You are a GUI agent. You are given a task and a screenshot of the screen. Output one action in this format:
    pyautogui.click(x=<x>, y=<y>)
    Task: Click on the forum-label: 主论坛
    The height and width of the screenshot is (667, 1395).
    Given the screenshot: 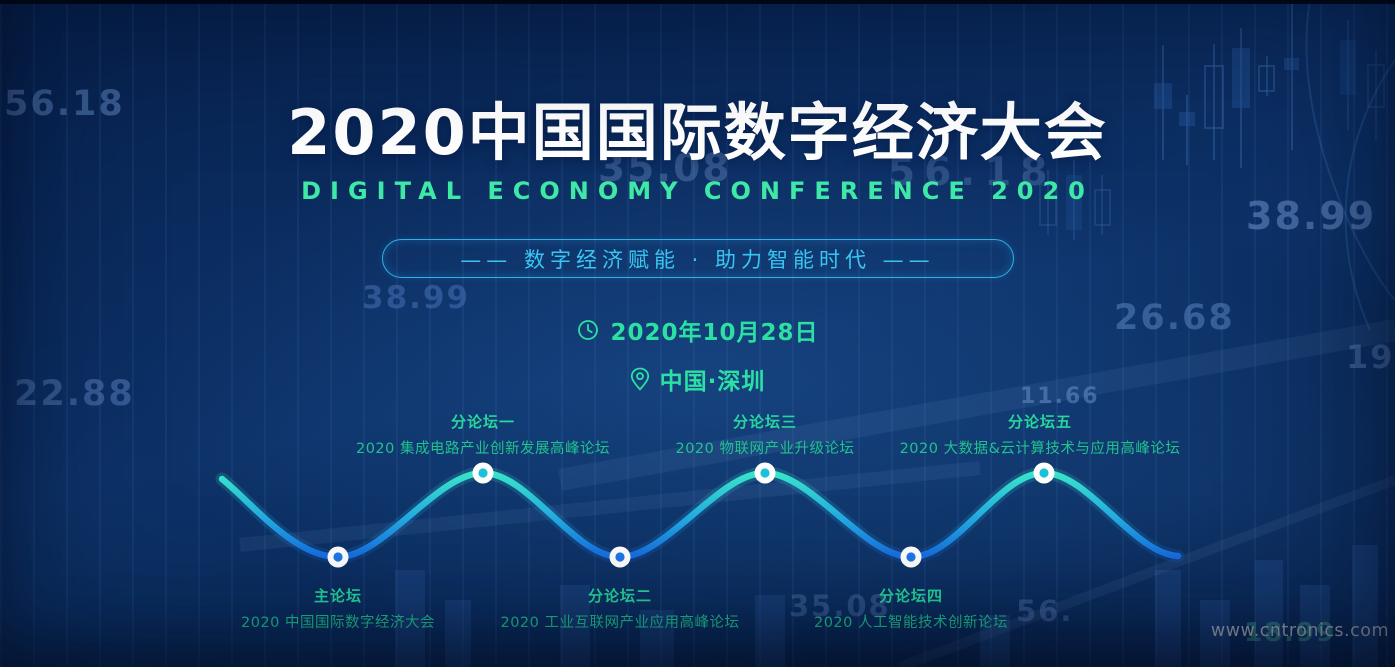 What is the action you would take?
    pyautogui.click(x=337, y=596)
    